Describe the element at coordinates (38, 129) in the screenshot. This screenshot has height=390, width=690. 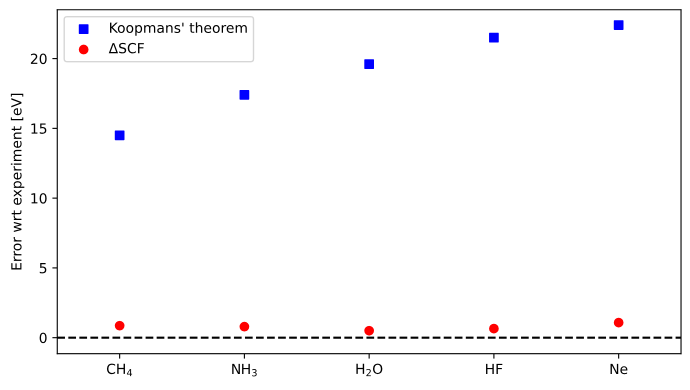
I see `y-tick-label: 15` at that location.